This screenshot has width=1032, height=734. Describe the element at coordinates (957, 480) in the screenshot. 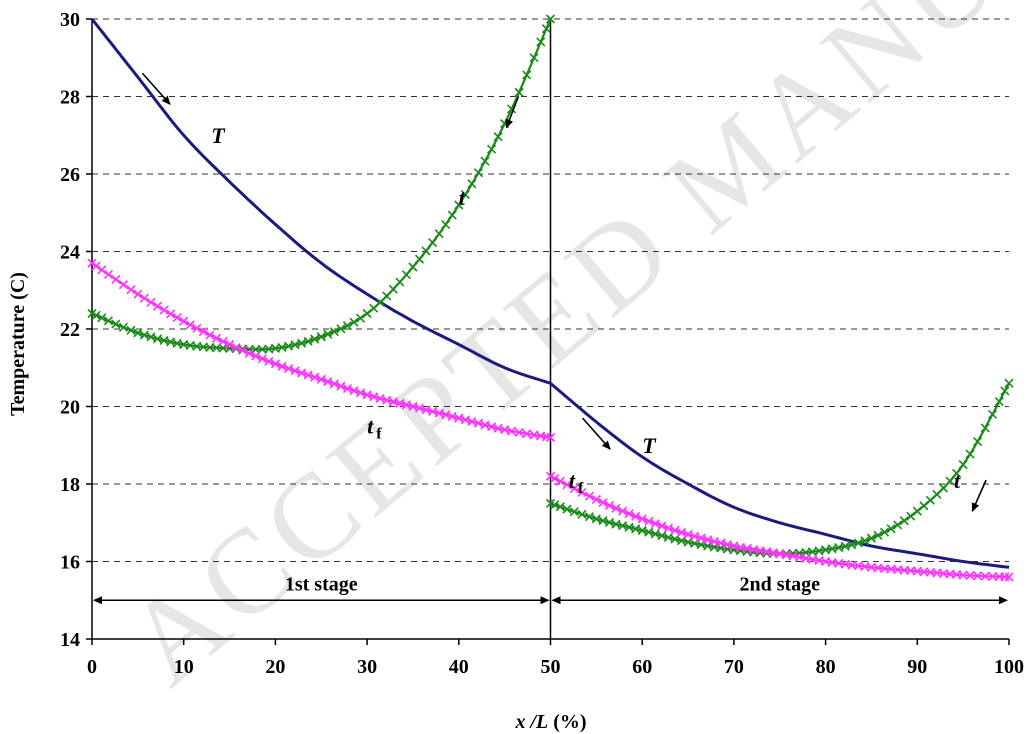

I see `curve-label-5: t` at that location.